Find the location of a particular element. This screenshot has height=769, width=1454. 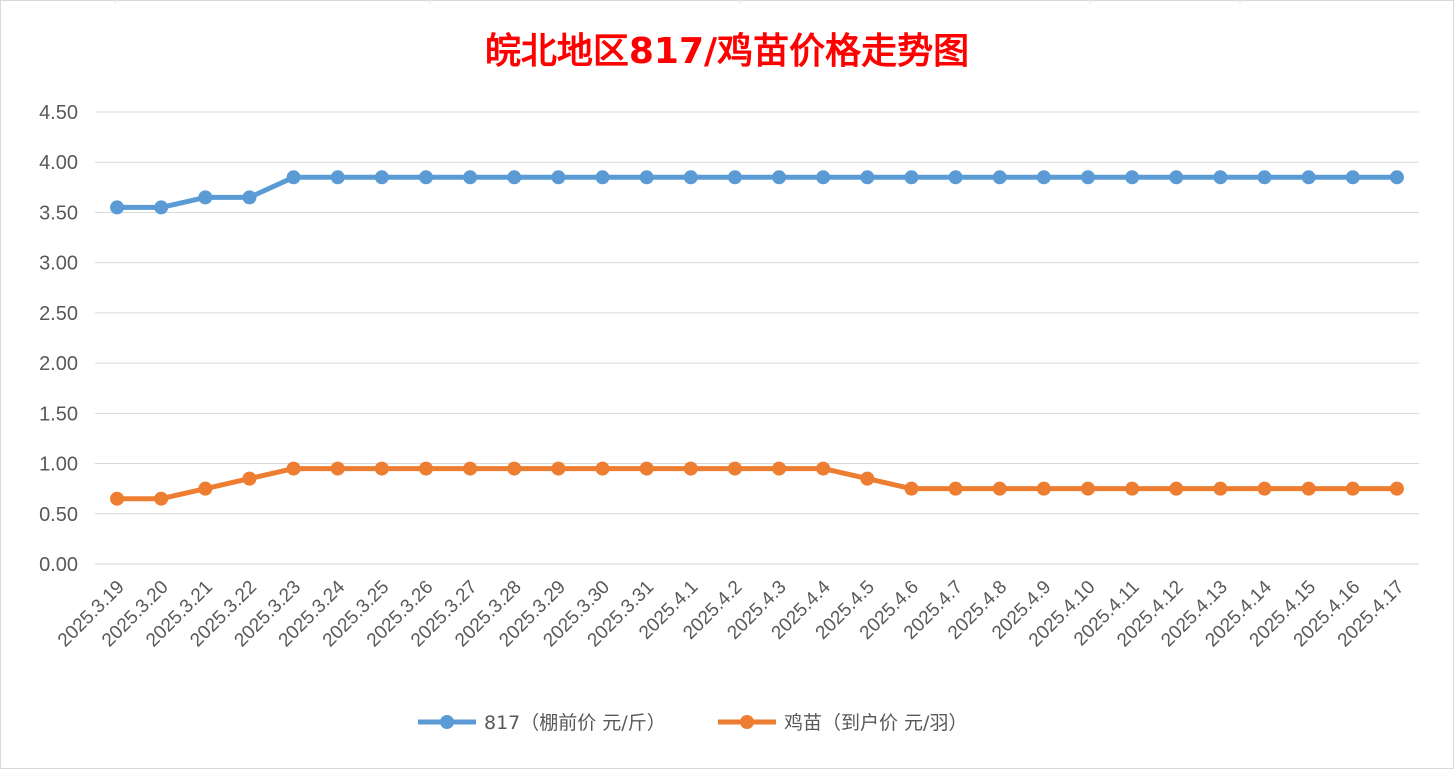

y-axis-ticks: 0.00 0.50 1.00 1.50 2.00 2.50 3.00 3.50 4.00 4.50 is located at coordinates (58, 339).